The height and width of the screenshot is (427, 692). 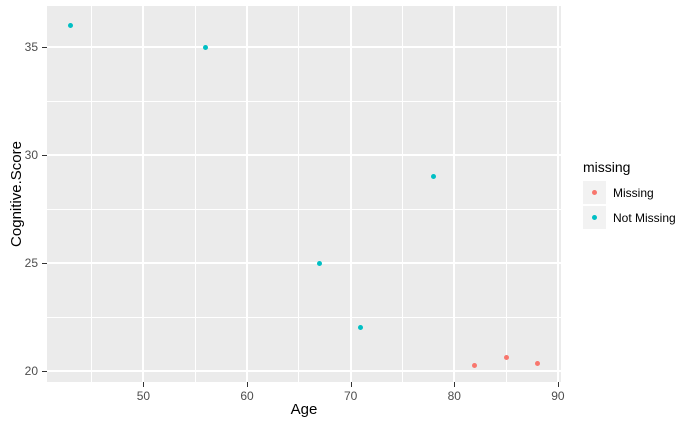 I want to click on legend: missing Missing Not Missing, so click(x=634, y=195).